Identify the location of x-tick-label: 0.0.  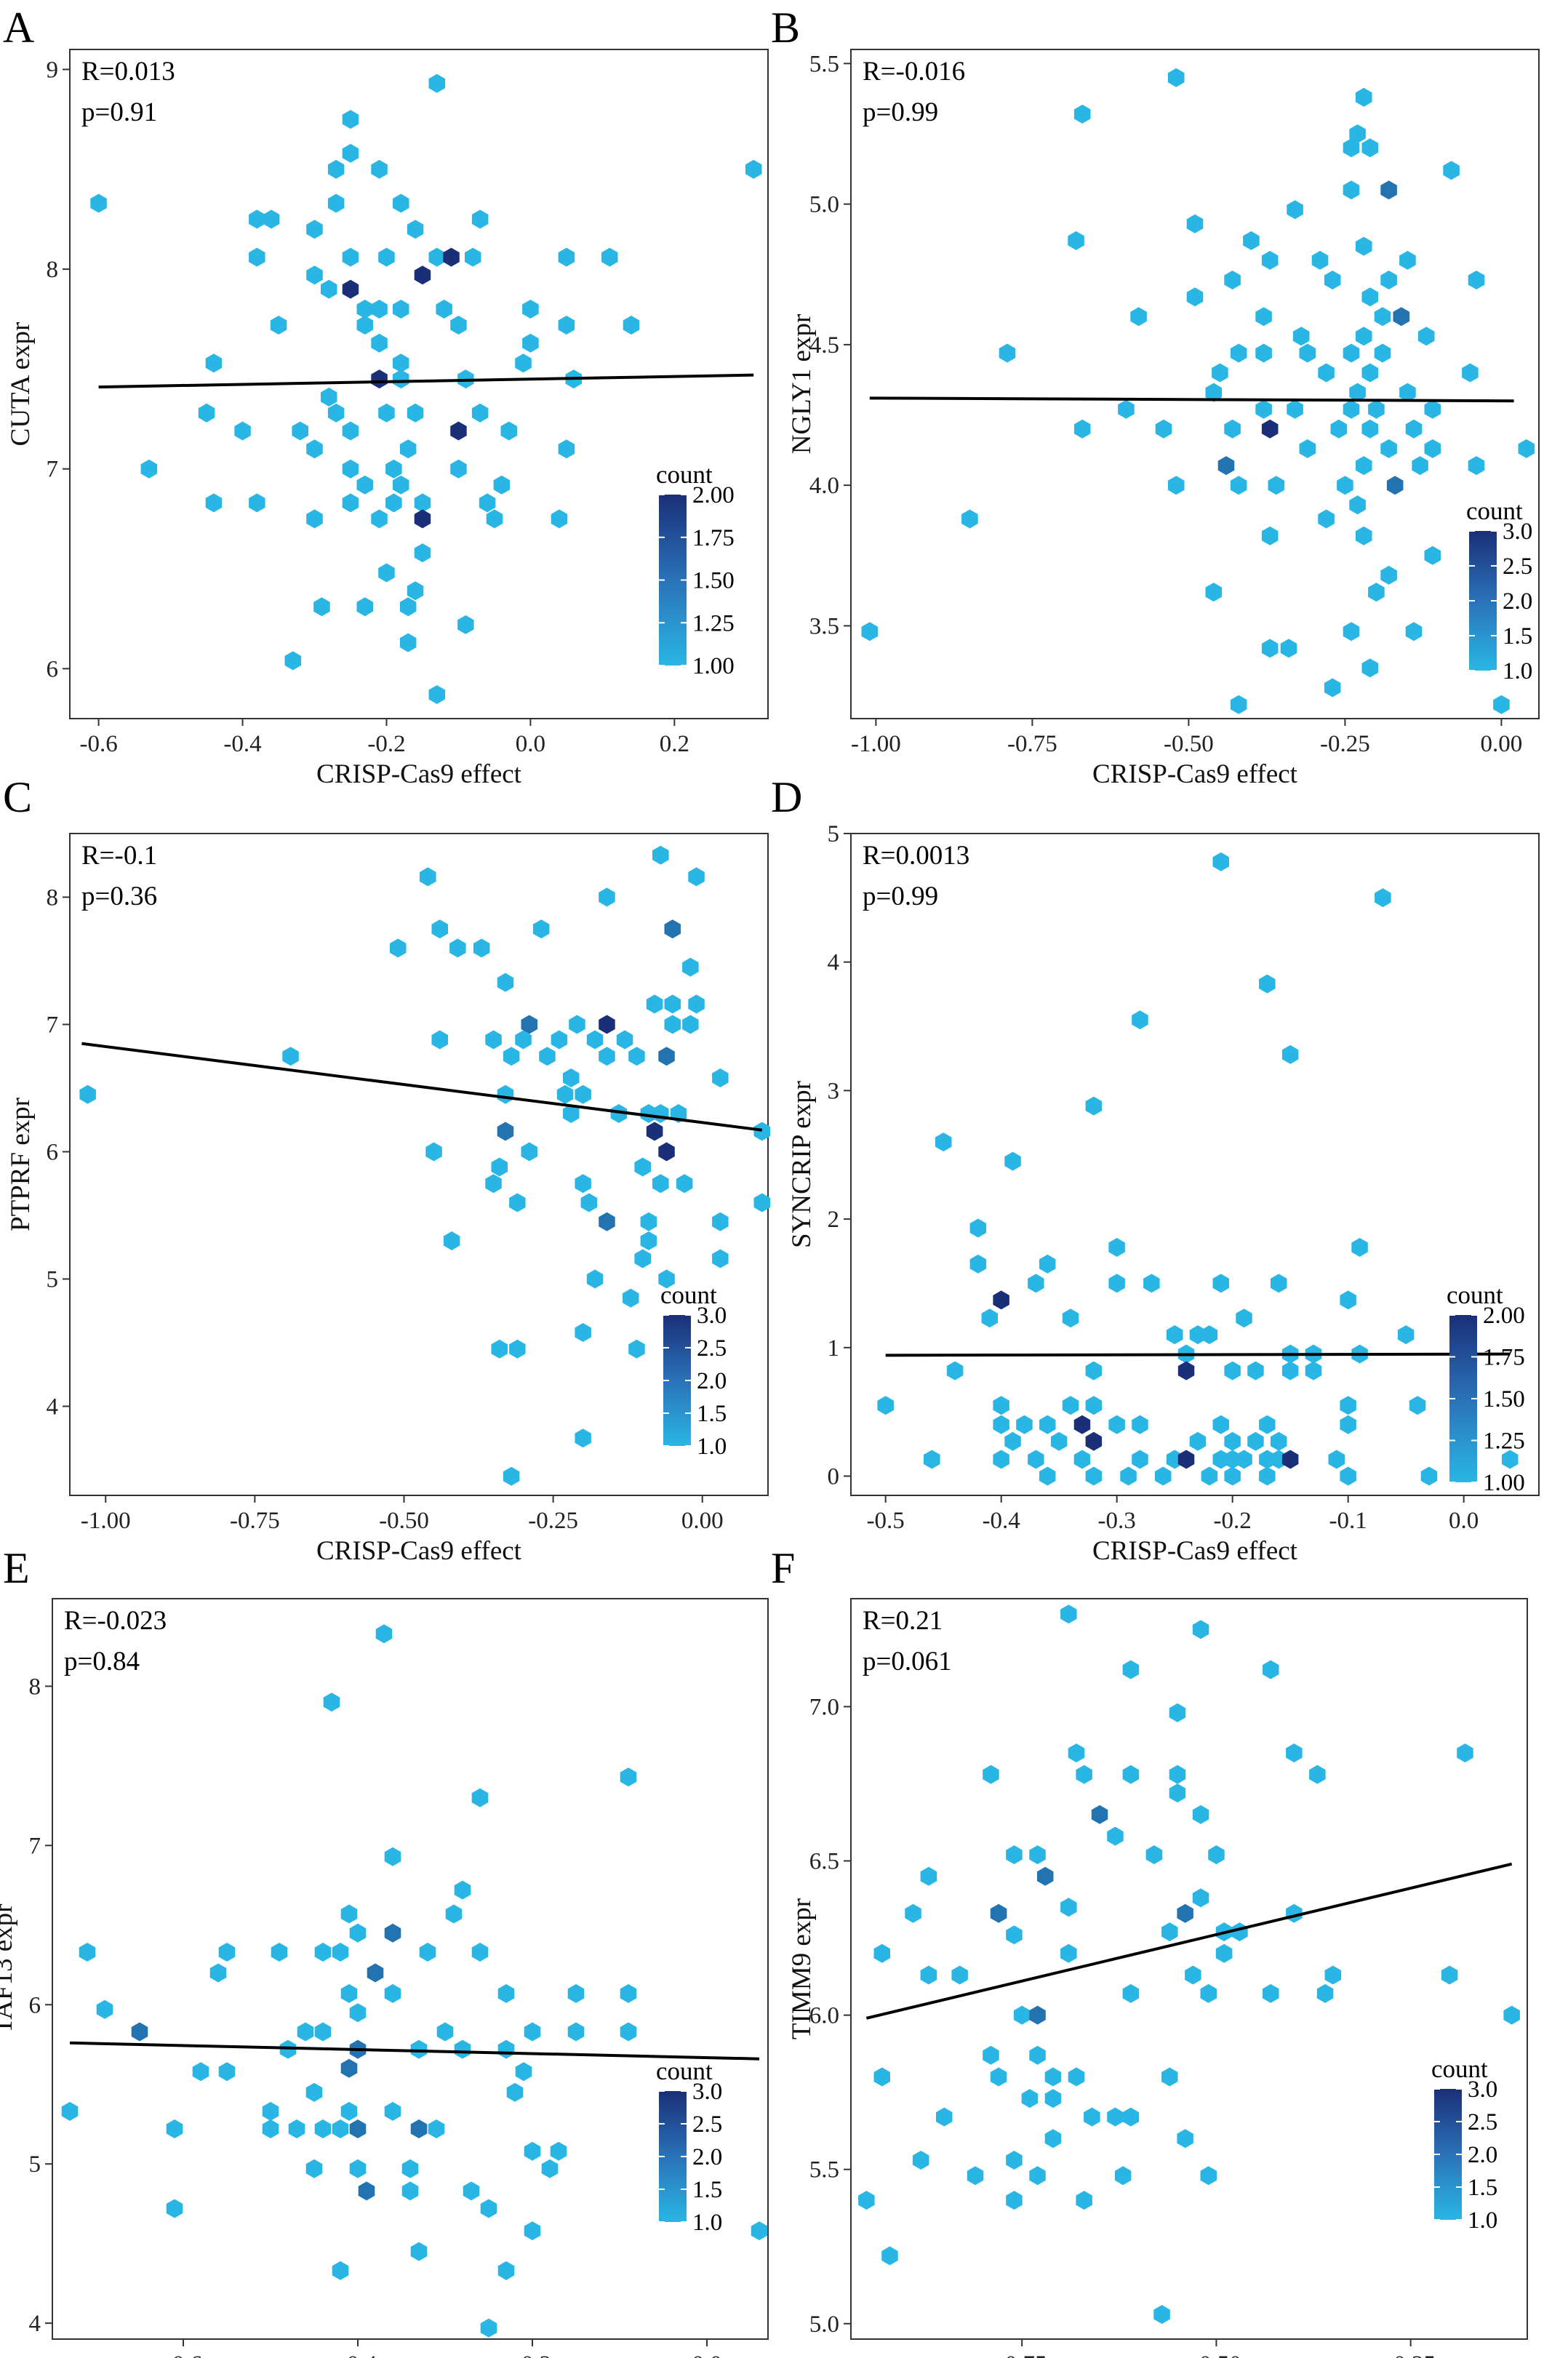
(706, 2354).